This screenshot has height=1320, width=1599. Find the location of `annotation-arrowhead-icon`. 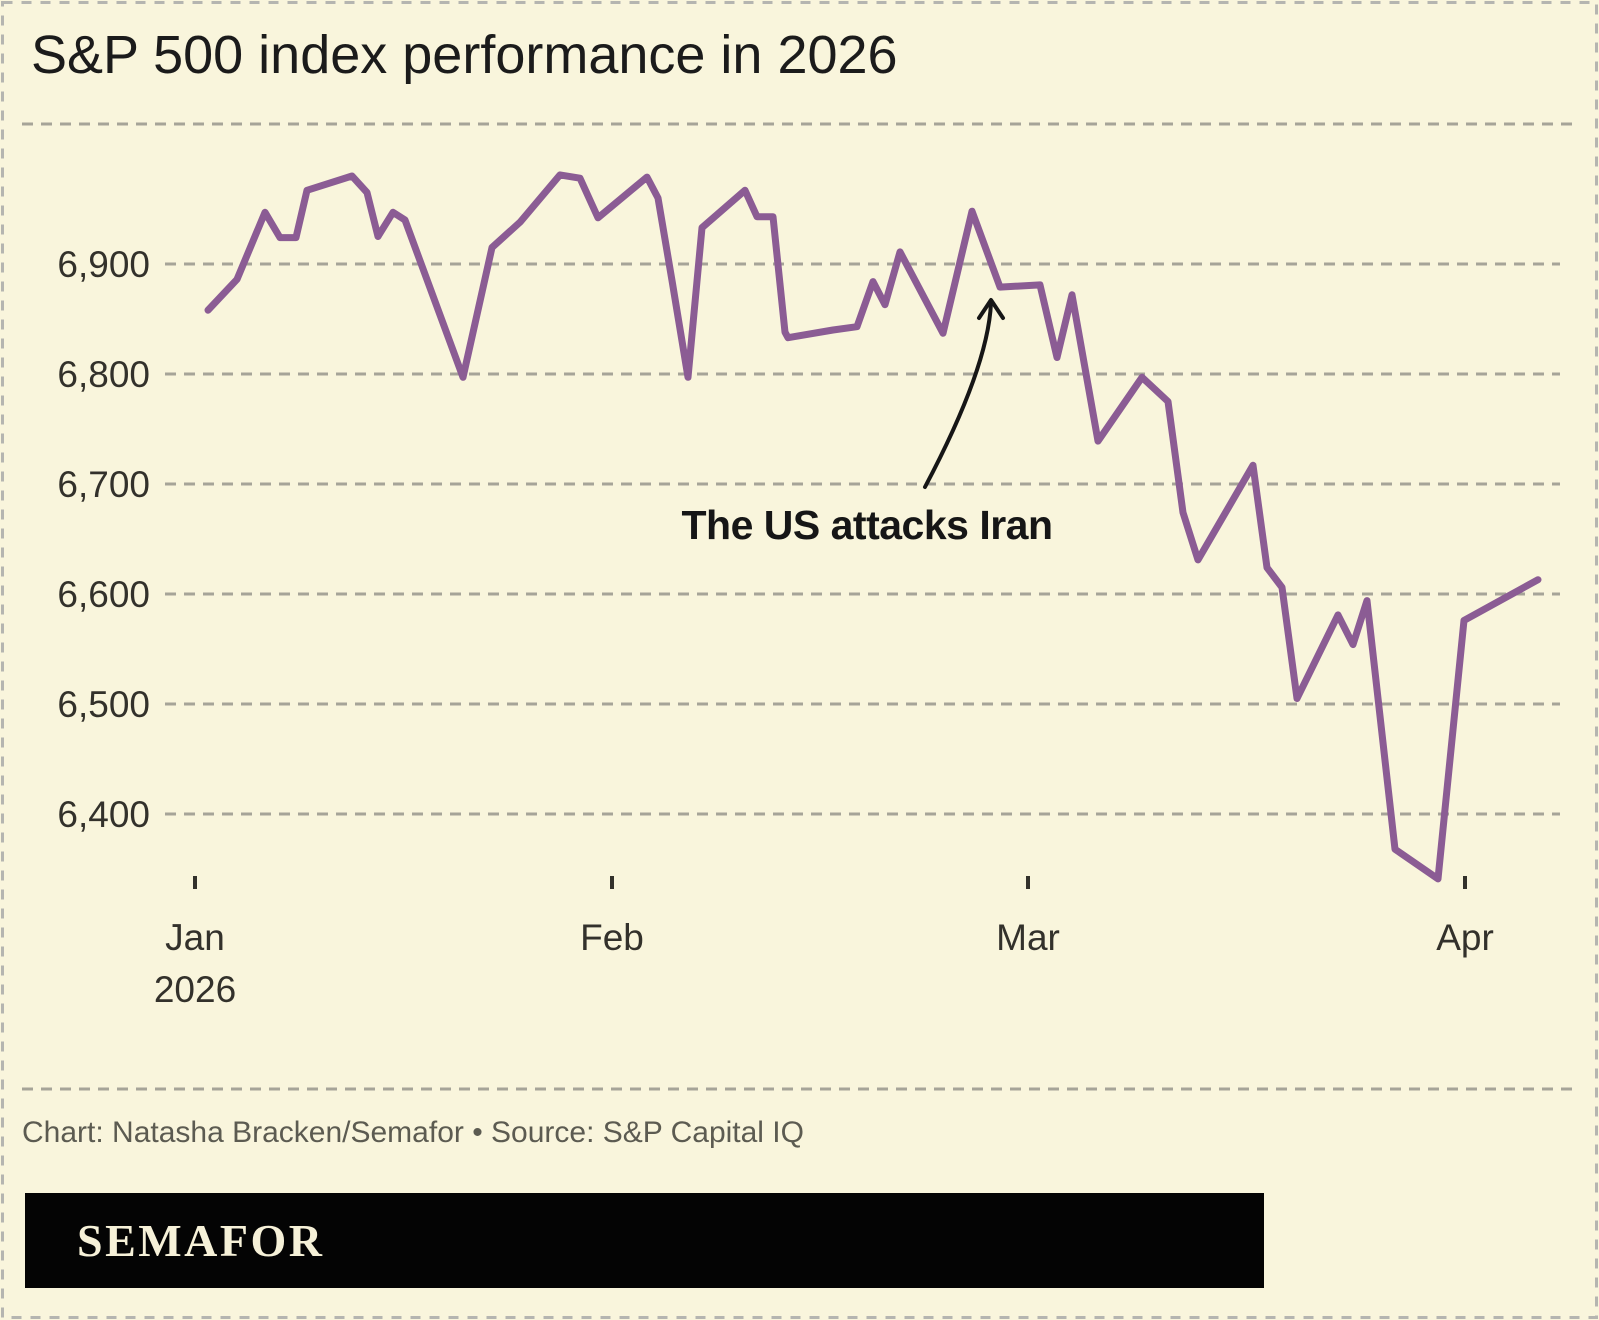

annotation-arrowhead-icon is located at coordinates (991, 309).